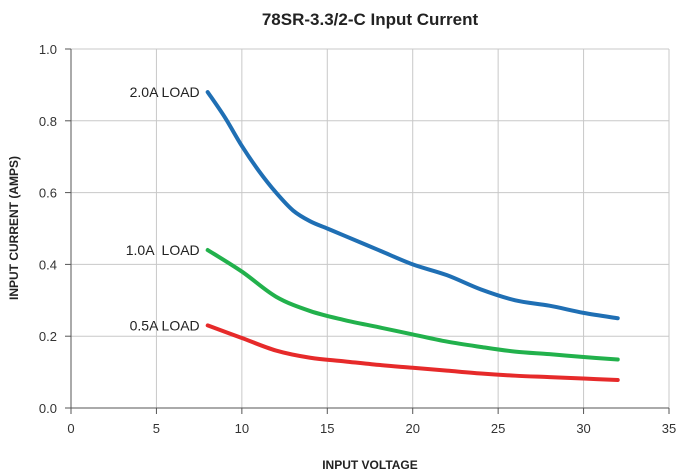 The width and height of the screenshot is (683, 476). I want to click on label-layer: 2.0A LOAD 1.0A LOAD 0.5A LOAD, so click(163, 208).